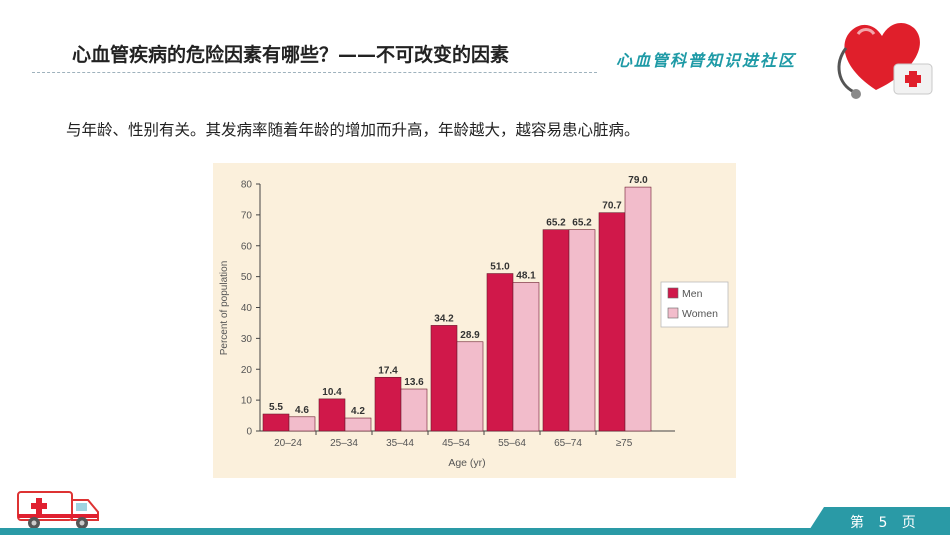 This screenshot has height=535, width=950. What do you see at coordinates (58, 510) in the screenshot?
I see `ambulance-icon` at bounding box center [58, 510].